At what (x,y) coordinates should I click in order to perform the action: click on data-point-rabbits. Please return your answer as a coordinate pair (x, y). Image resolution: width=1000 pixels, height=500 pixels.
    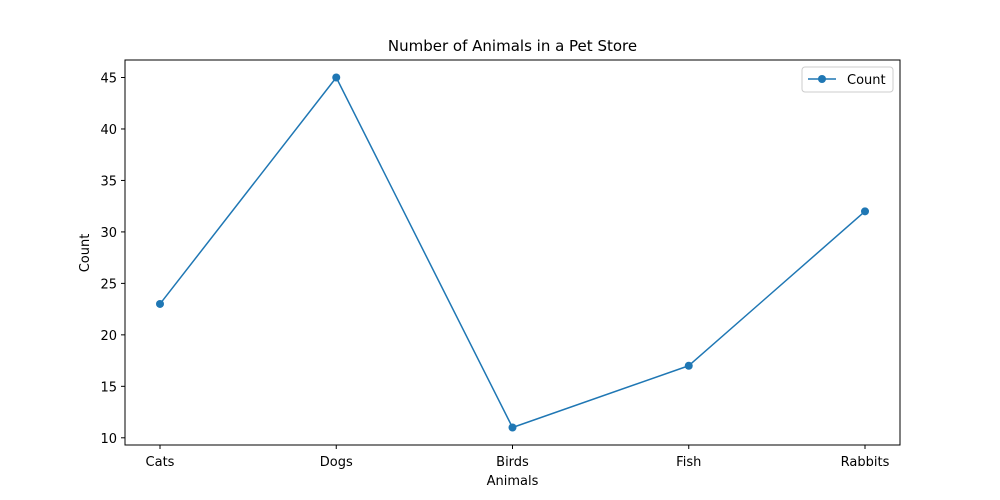
    Looking at the image, I should click on (865, 211).